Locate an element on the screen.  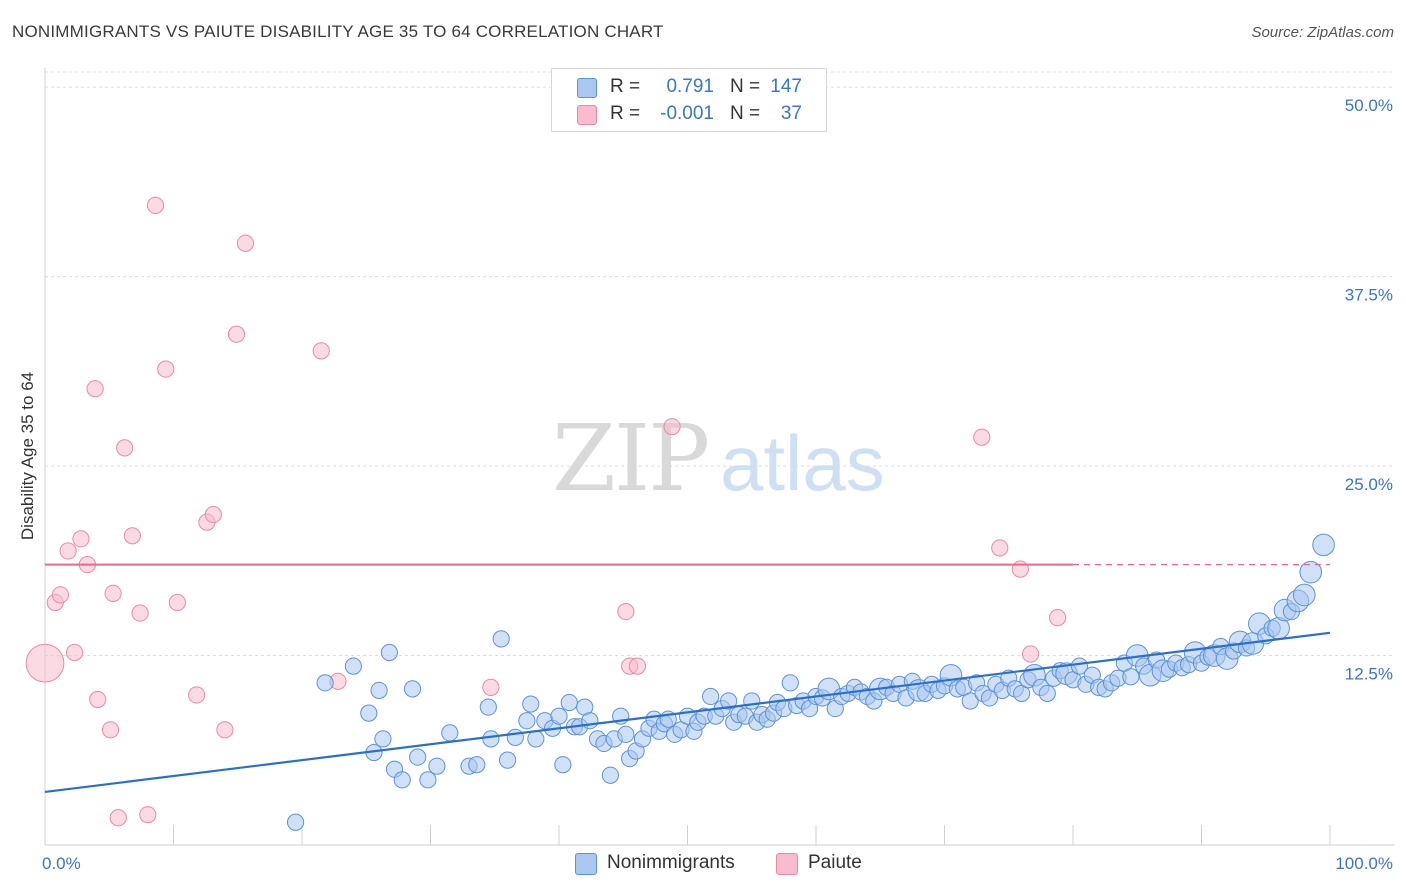
legend-n-value: 37 is located at coordinates (791, 113).